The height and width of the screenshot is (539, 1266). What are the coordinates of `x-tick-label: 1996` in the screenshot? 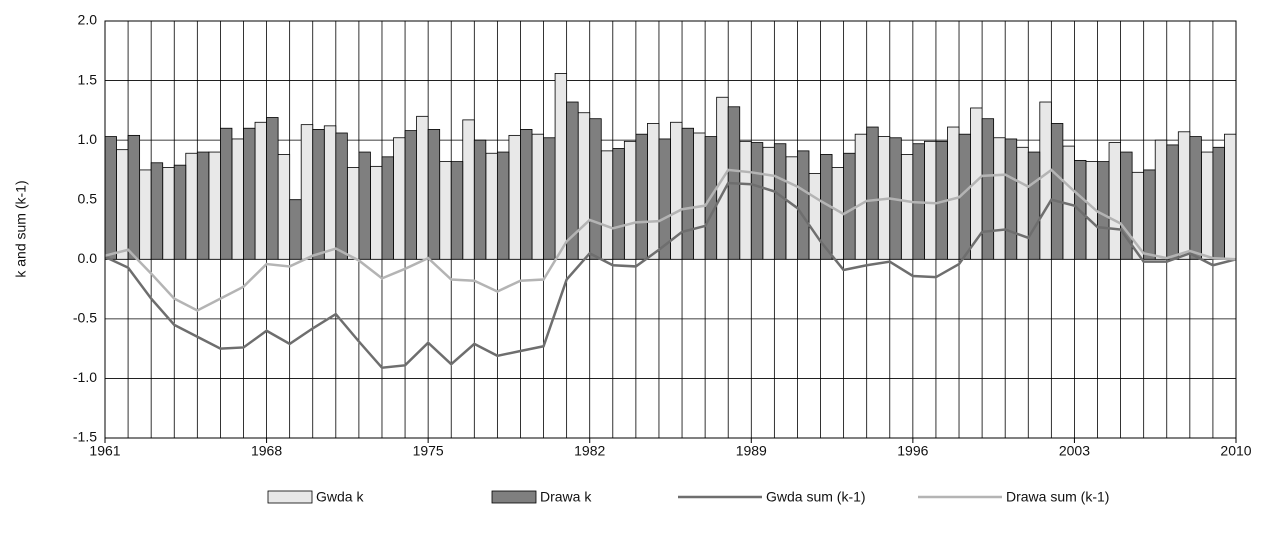 It's located at (912, 451).